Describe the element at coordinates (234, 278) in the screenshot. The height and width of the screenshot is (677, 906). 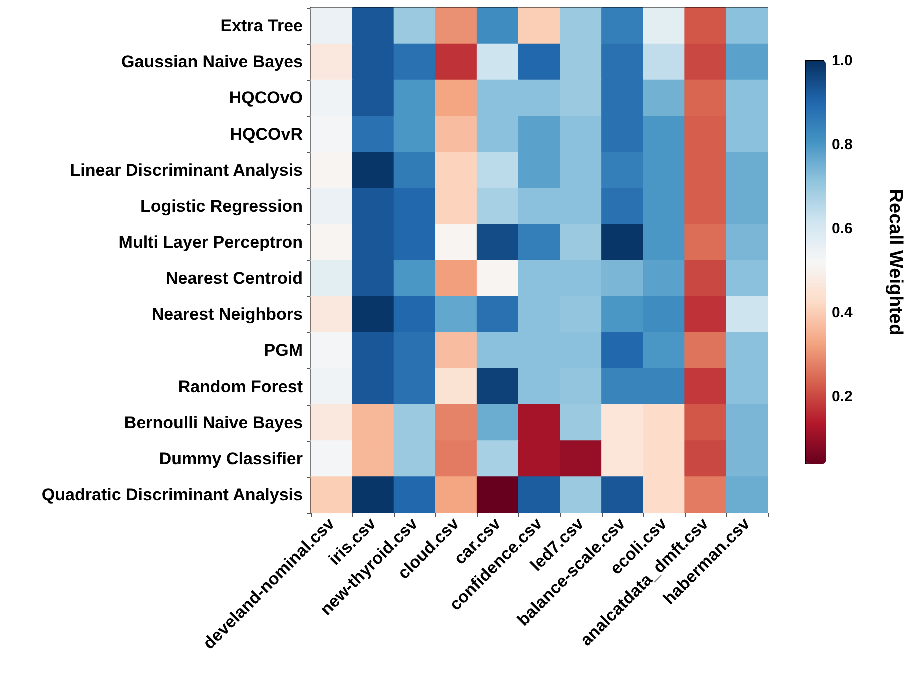
I see `y-tick-label: Nearest Centroid` at that location.